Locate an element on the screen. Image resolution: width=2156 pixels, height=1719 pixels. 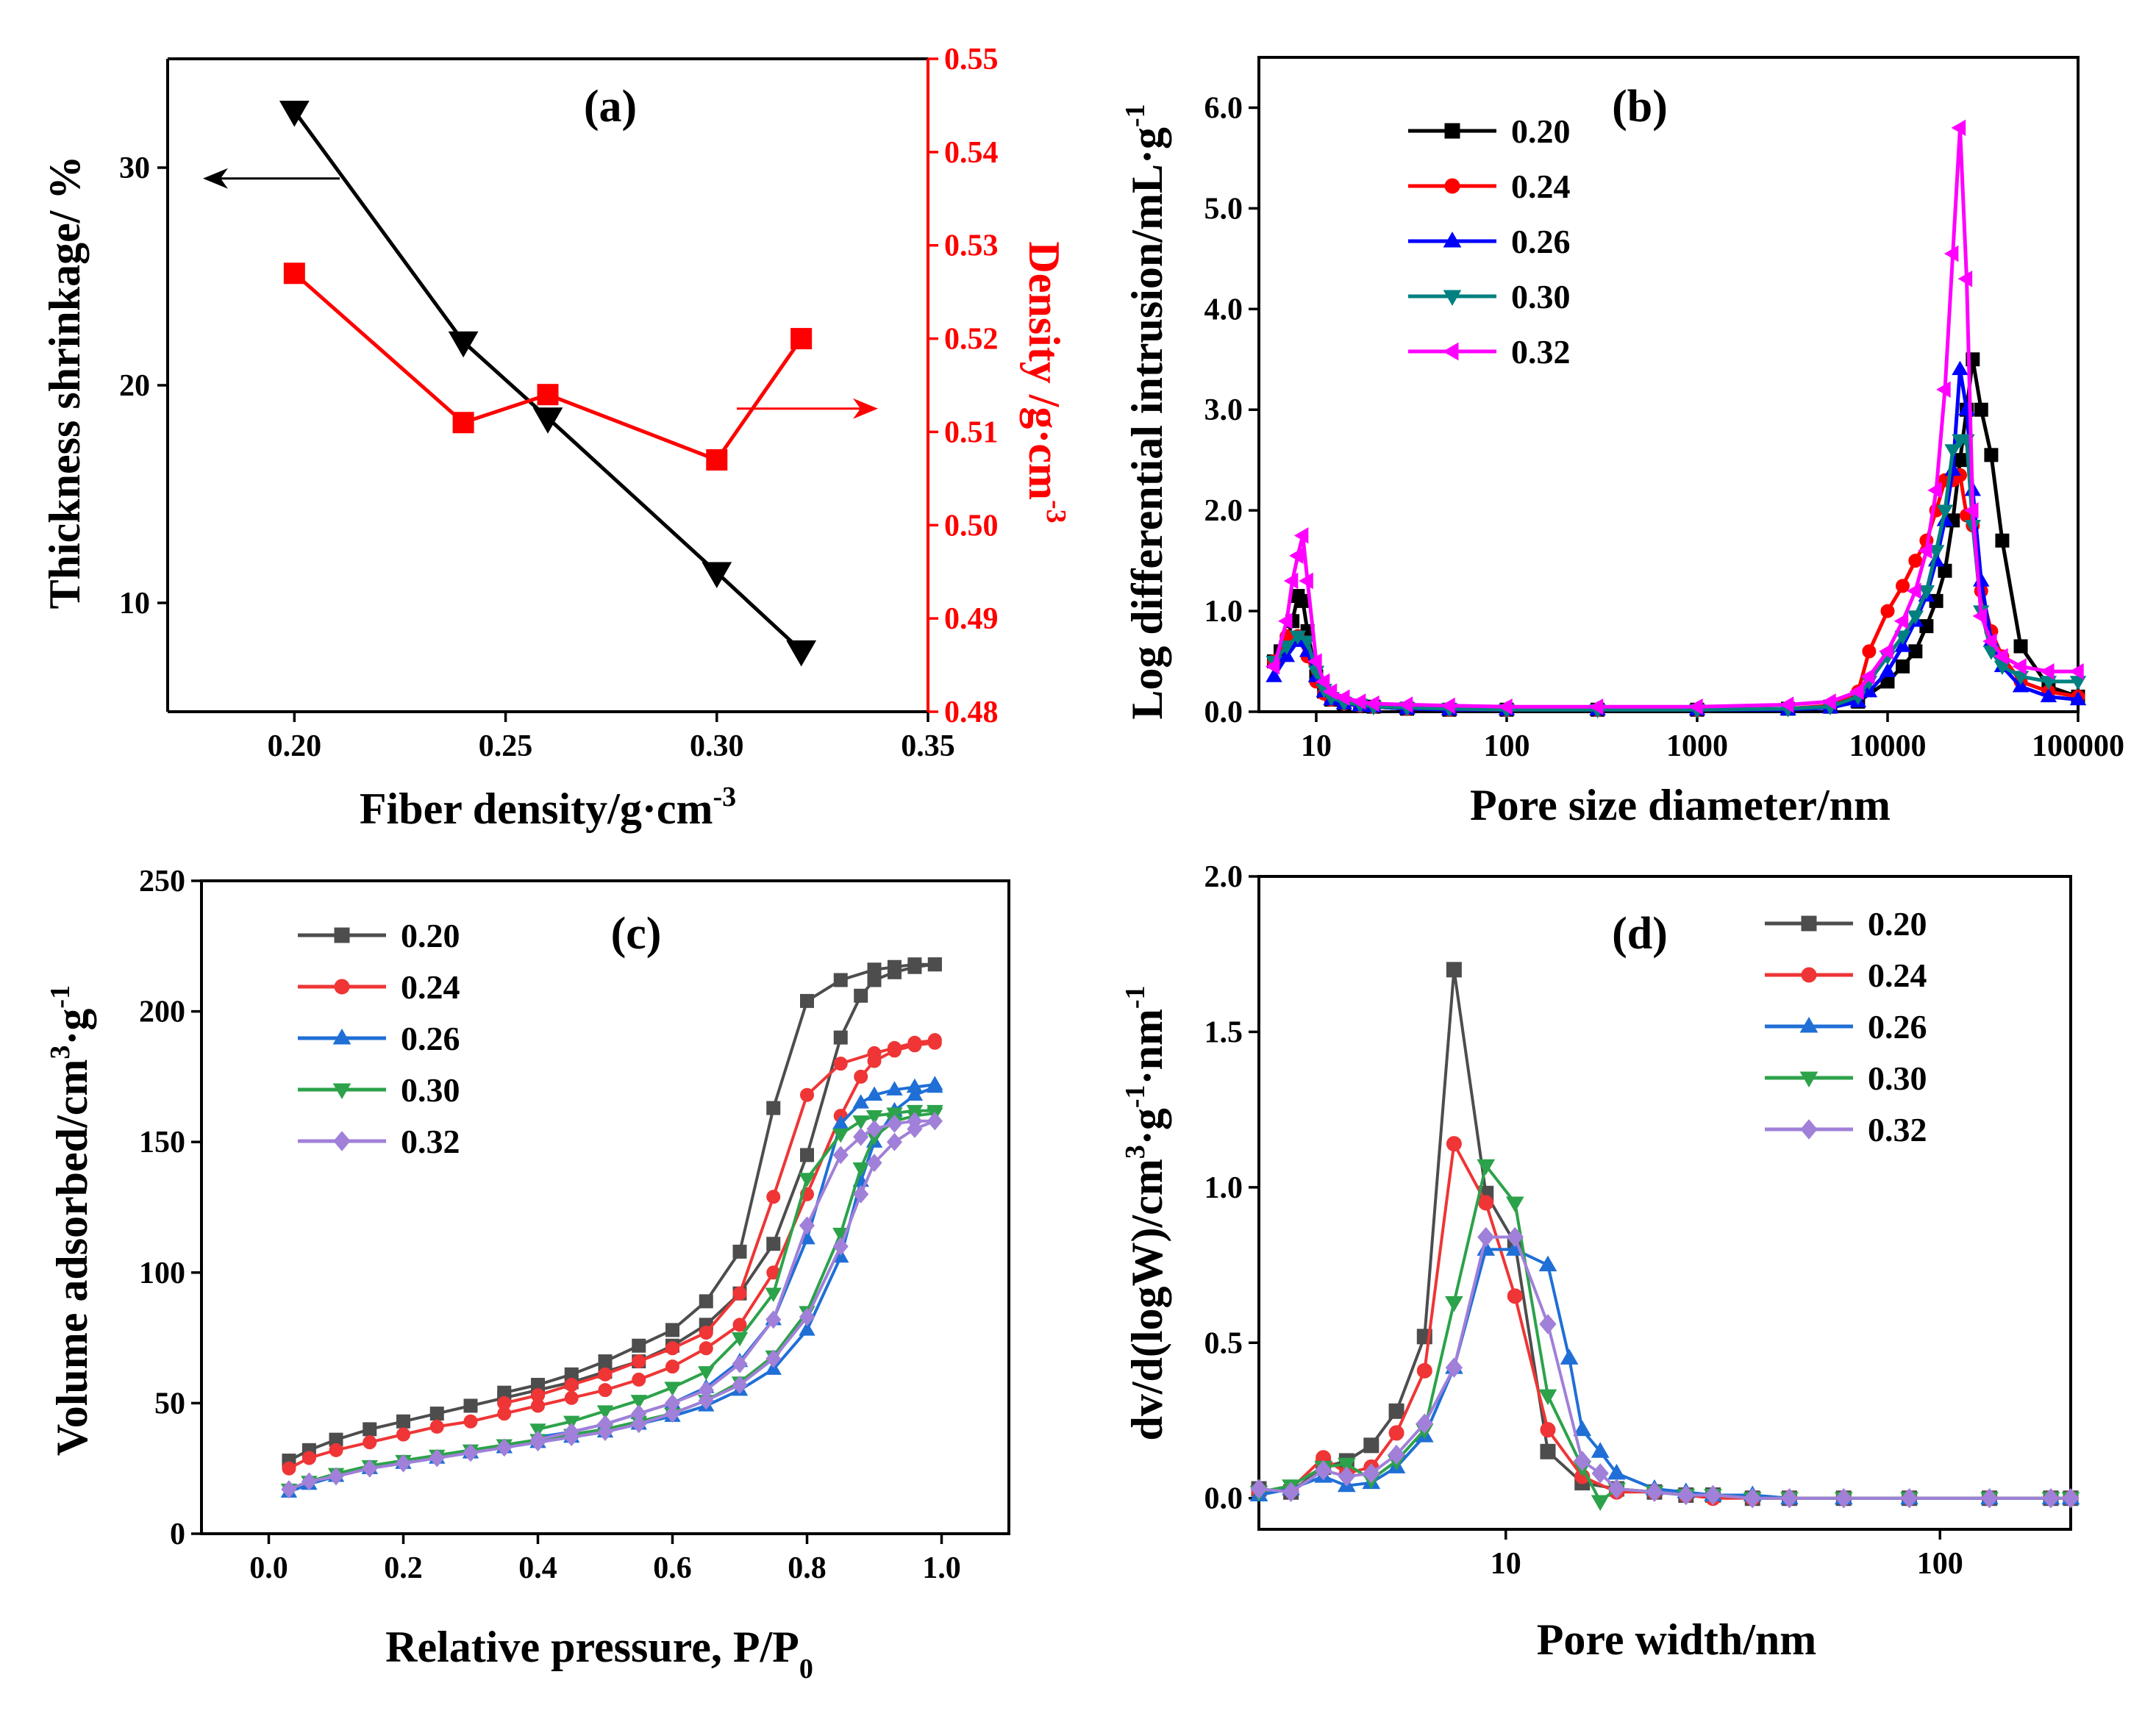
panel-c-series-0.24-des-point-13 is located at coordinates (538, 1395).